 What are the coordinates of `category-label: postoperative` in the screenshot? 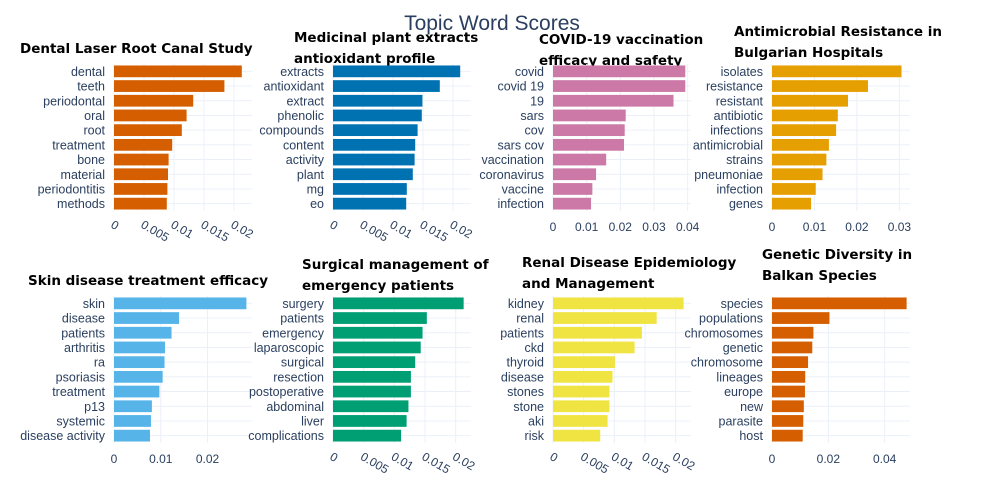 It's located at (286, 392).